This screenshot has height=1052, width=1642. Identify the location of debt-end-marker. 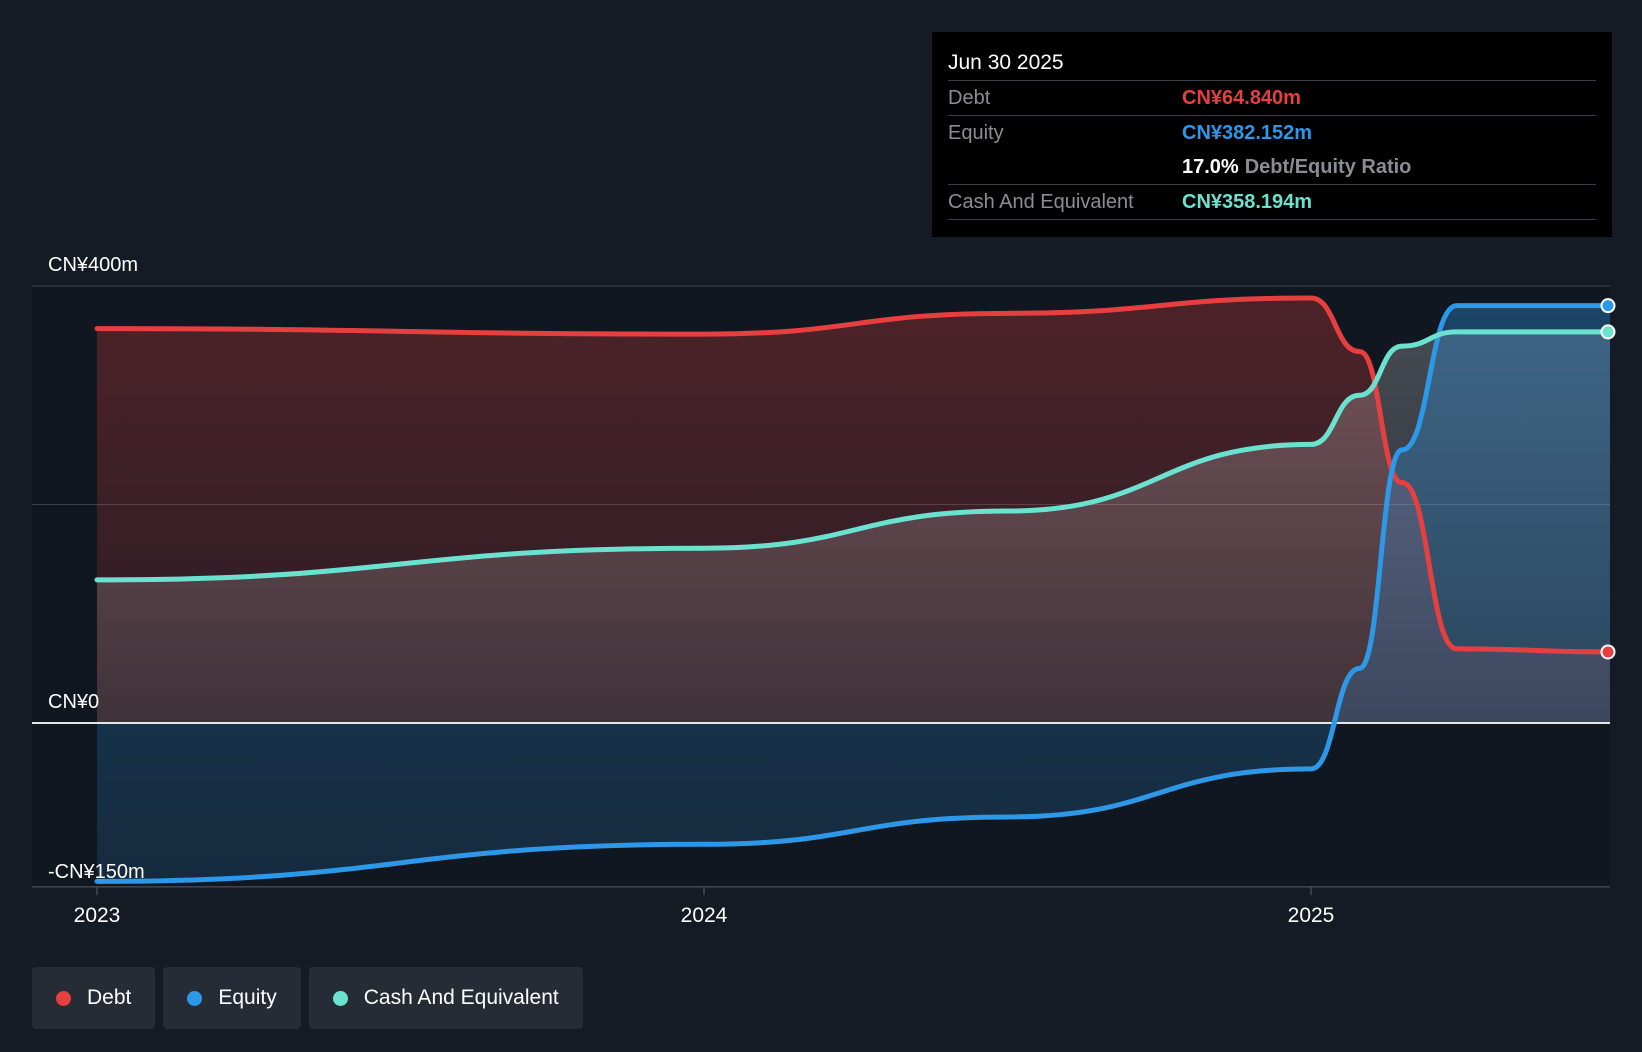
(1608, 652).